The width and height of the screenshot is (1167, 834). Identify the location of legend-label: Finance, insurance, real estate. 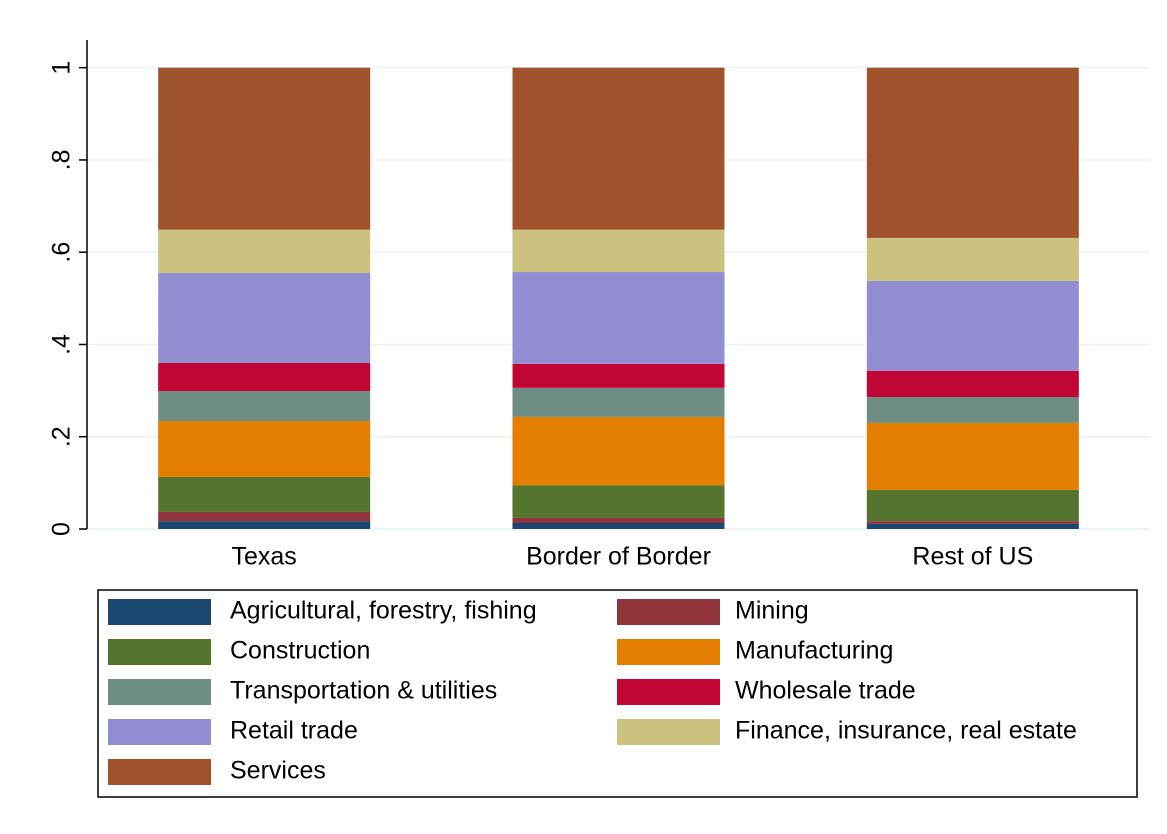
(906, 731).